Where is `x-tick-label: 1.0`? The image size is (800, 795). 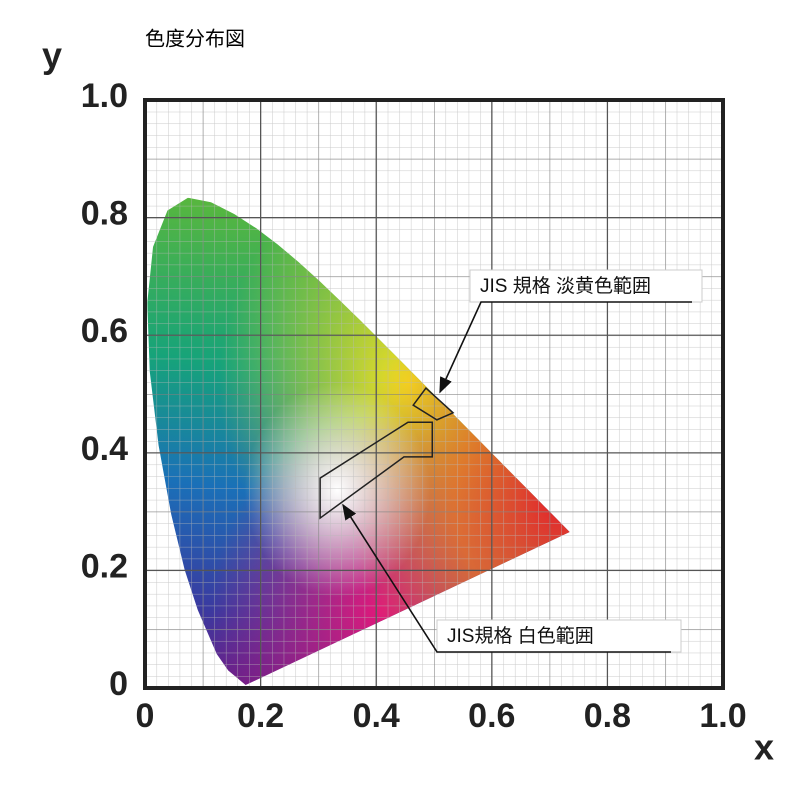
x-tick-label: 1.0 is located at coordinates (722, 716).